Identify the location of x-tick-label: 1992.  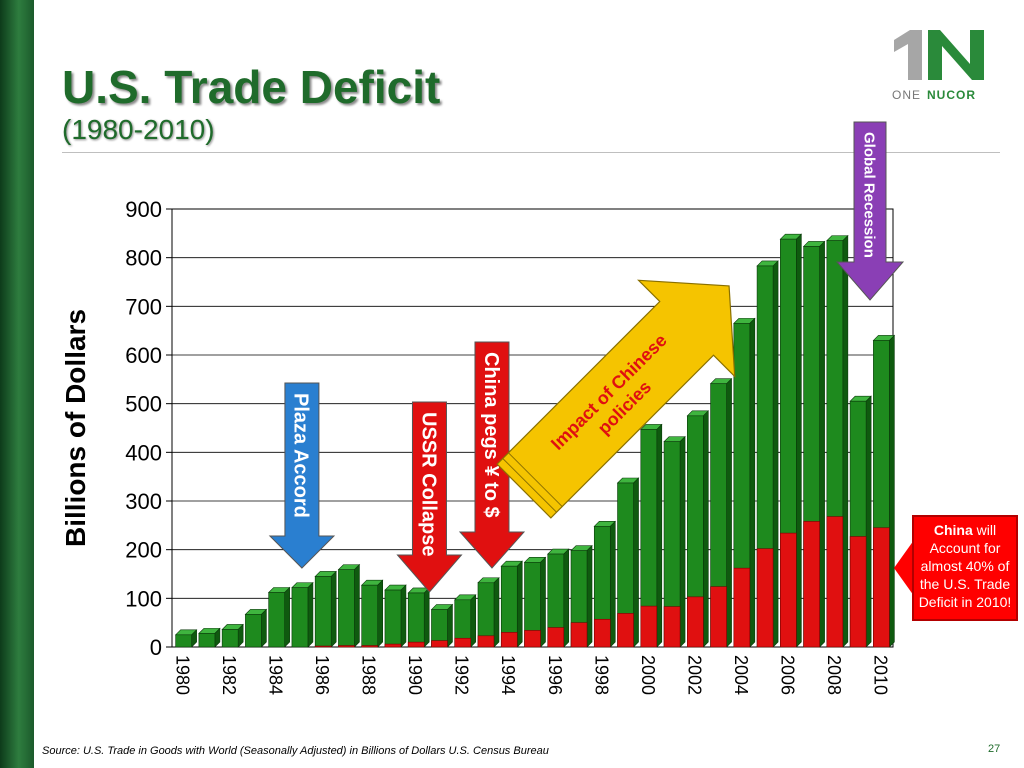
(462, 675).